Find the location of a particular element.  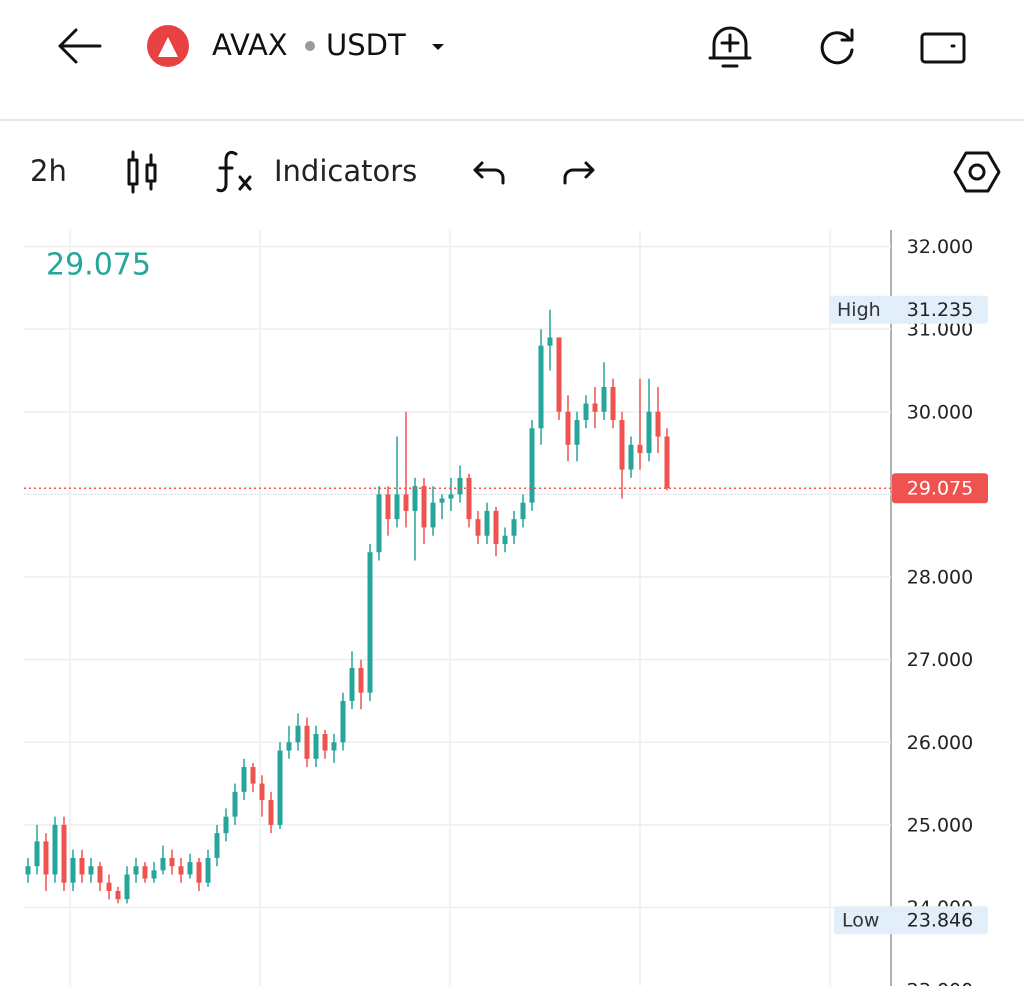

fx-icon is located at coordinates (234, 171).